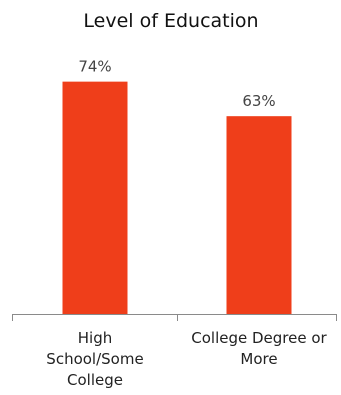 The width and height of the screenshot is (341, 395). What do you see at coordinates (170, 21) in the screenshot?
I see `chart-title: Level of Education` at bounding box center [170, 21].